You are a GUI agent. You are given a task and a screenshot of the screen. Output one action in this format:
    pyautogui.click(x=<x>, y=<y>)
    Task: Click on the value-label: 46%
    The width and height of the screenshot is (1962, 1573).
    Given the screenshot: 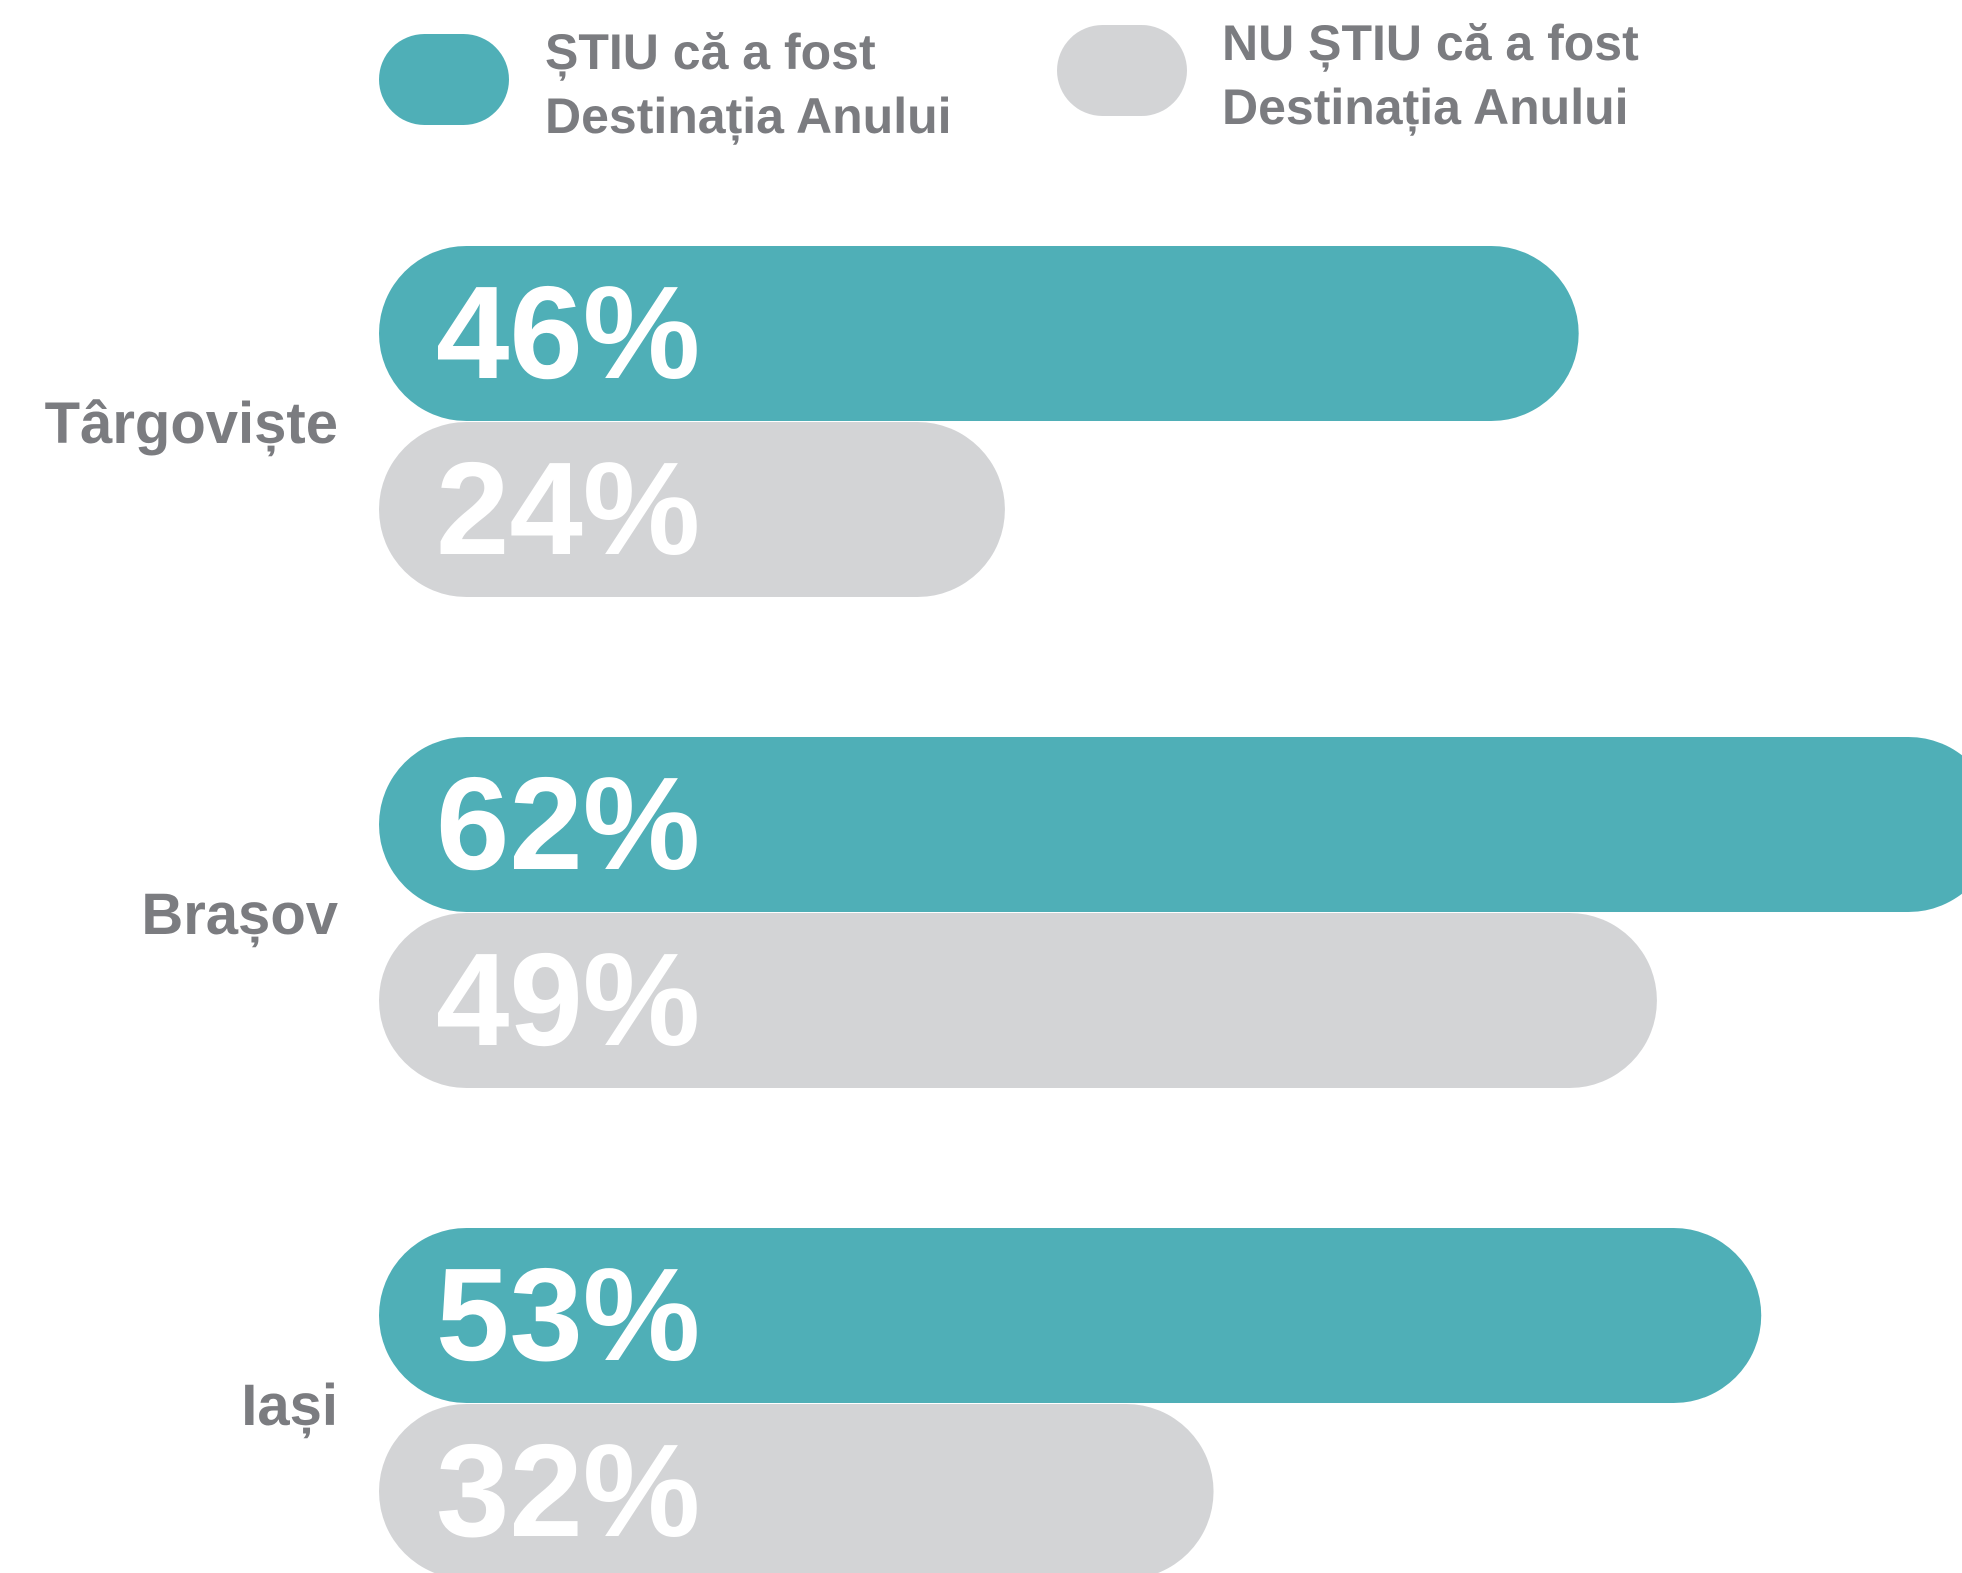 What is the action you would take?
    pyautogui.click(x=568, y=332)
    